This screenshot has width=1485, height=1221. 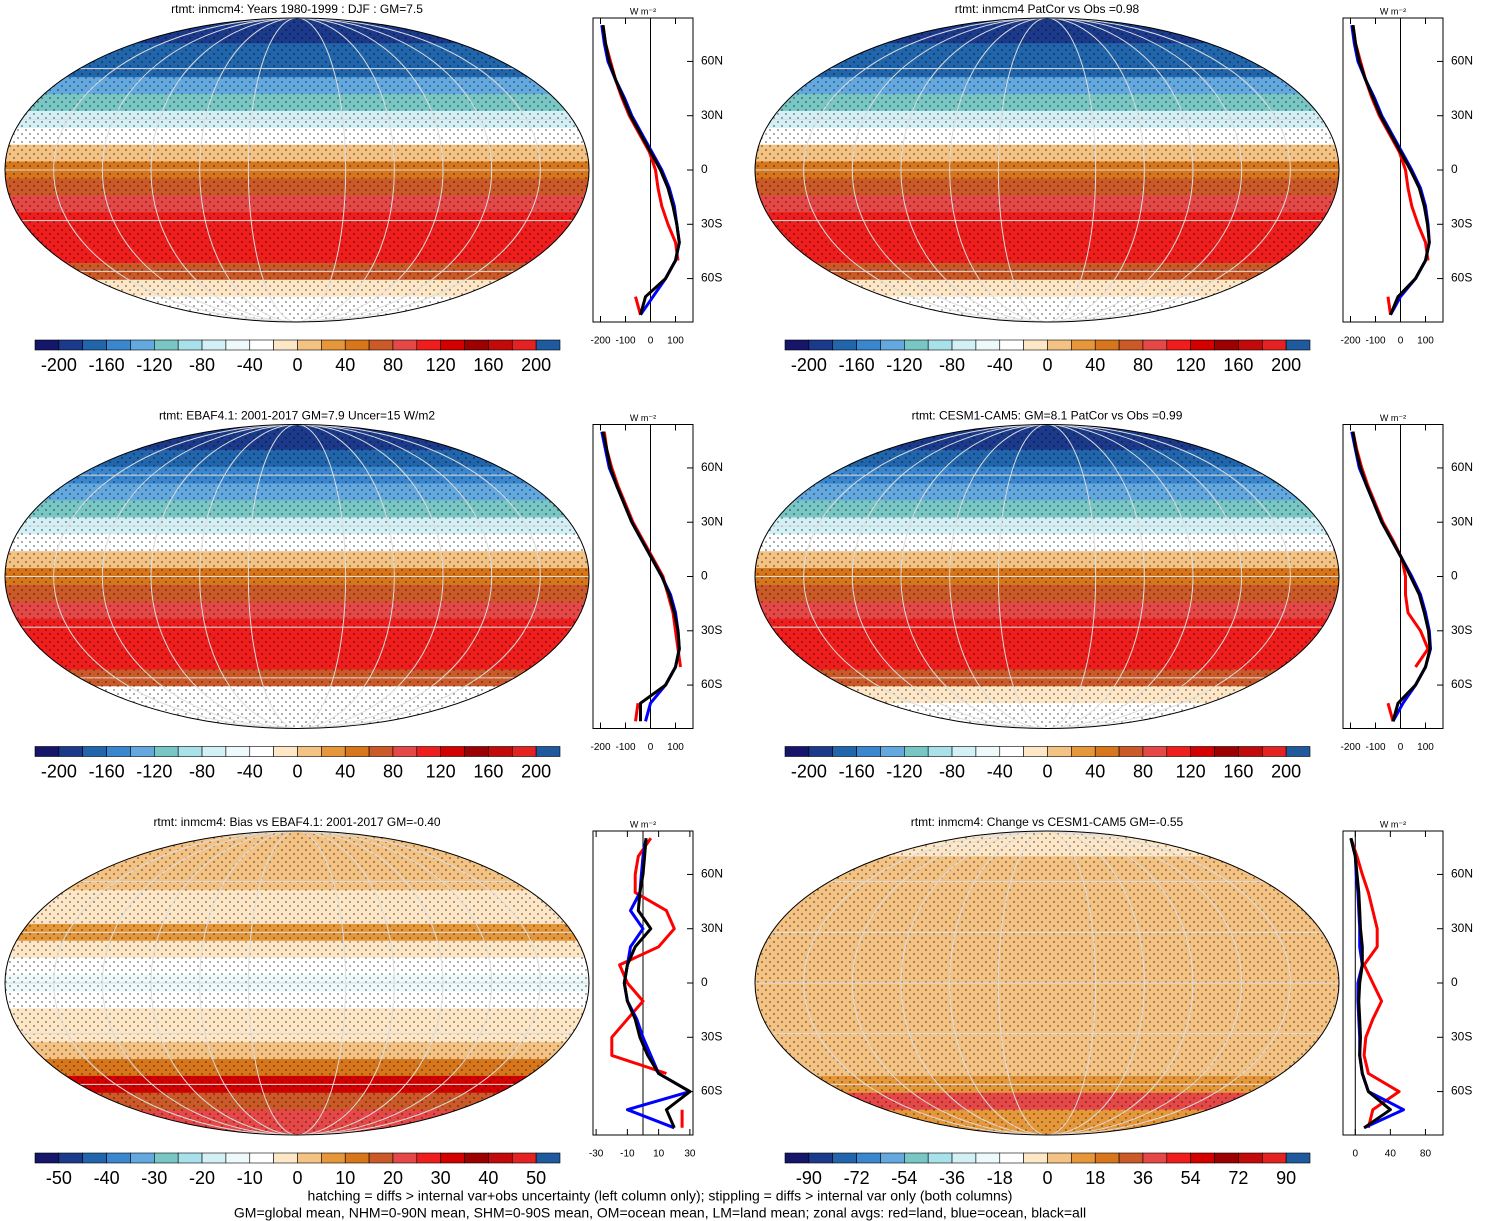 What do you see at coordinates (1350, 747) in the screenshot?
I see `x-tick-label: -200` at bounding box center [1350, 747].